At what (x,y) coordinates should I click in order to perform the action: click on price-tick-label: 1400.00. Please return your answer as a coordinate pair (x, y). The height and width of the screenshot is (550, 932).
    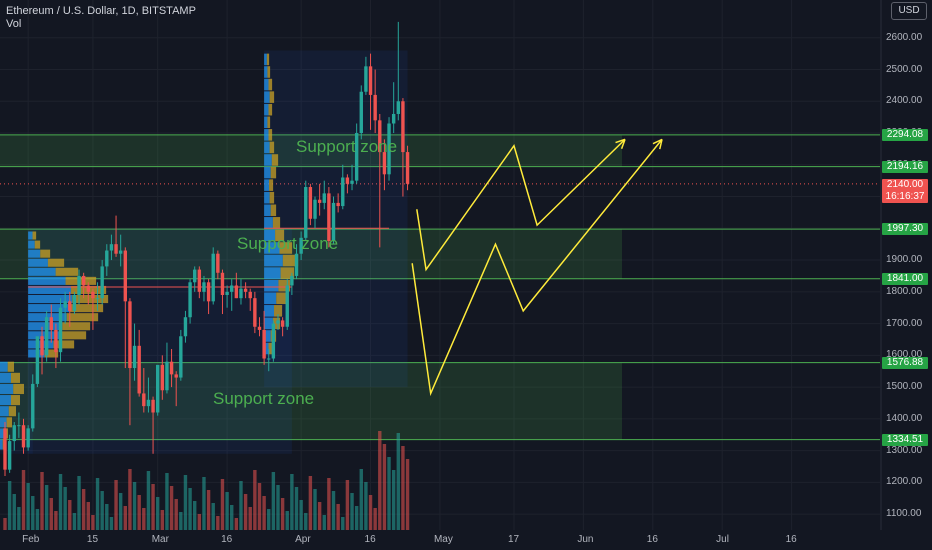
    Looking at the image, I should click on (904, 418).